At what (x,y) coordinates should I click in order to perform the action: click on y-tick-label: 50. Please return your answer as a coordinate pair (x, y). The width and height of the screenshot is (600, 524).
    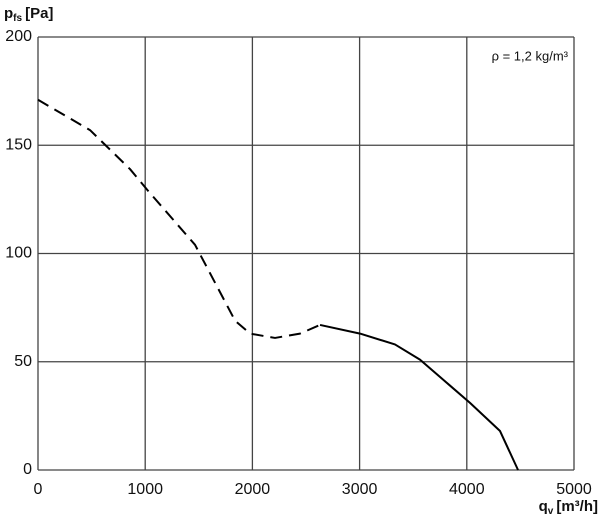
    Looking at the image, I should click on (23, 361).